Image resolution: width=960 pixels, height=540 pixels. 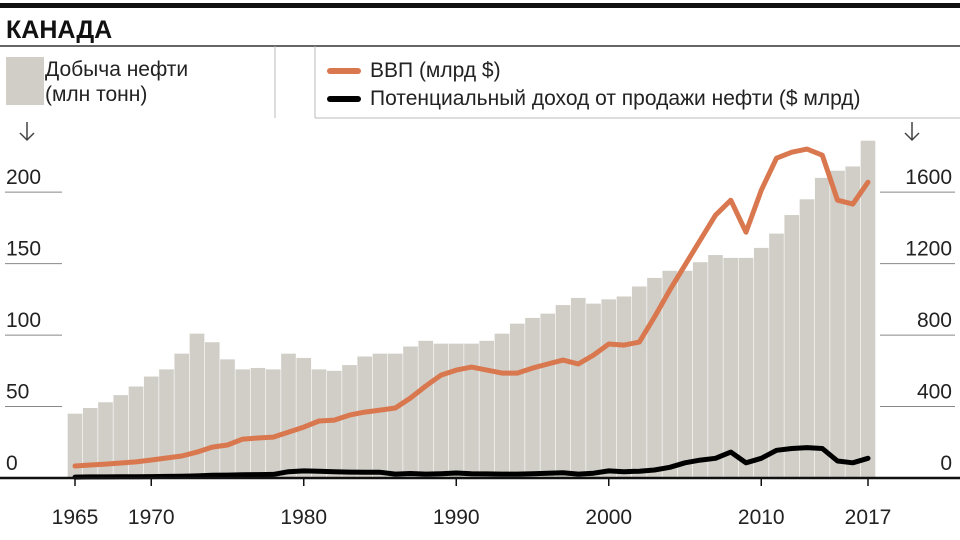 I want to click on legend-label: ВВП (млрд $), so click(x=435, y=70).